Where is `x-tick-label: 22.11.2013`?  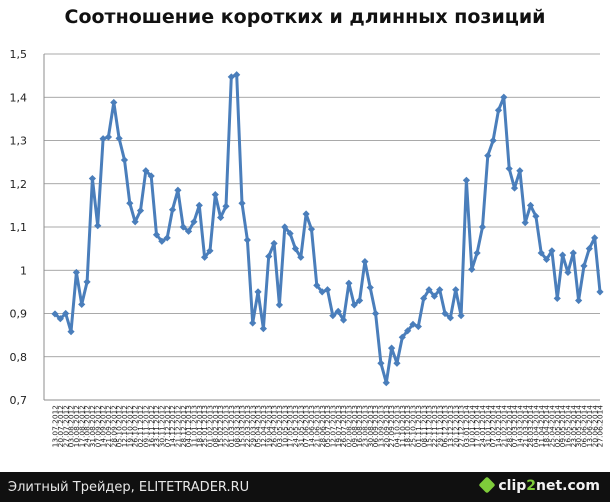 x-tick-label: 22.11.2013 is located at coordinates (434, 426).